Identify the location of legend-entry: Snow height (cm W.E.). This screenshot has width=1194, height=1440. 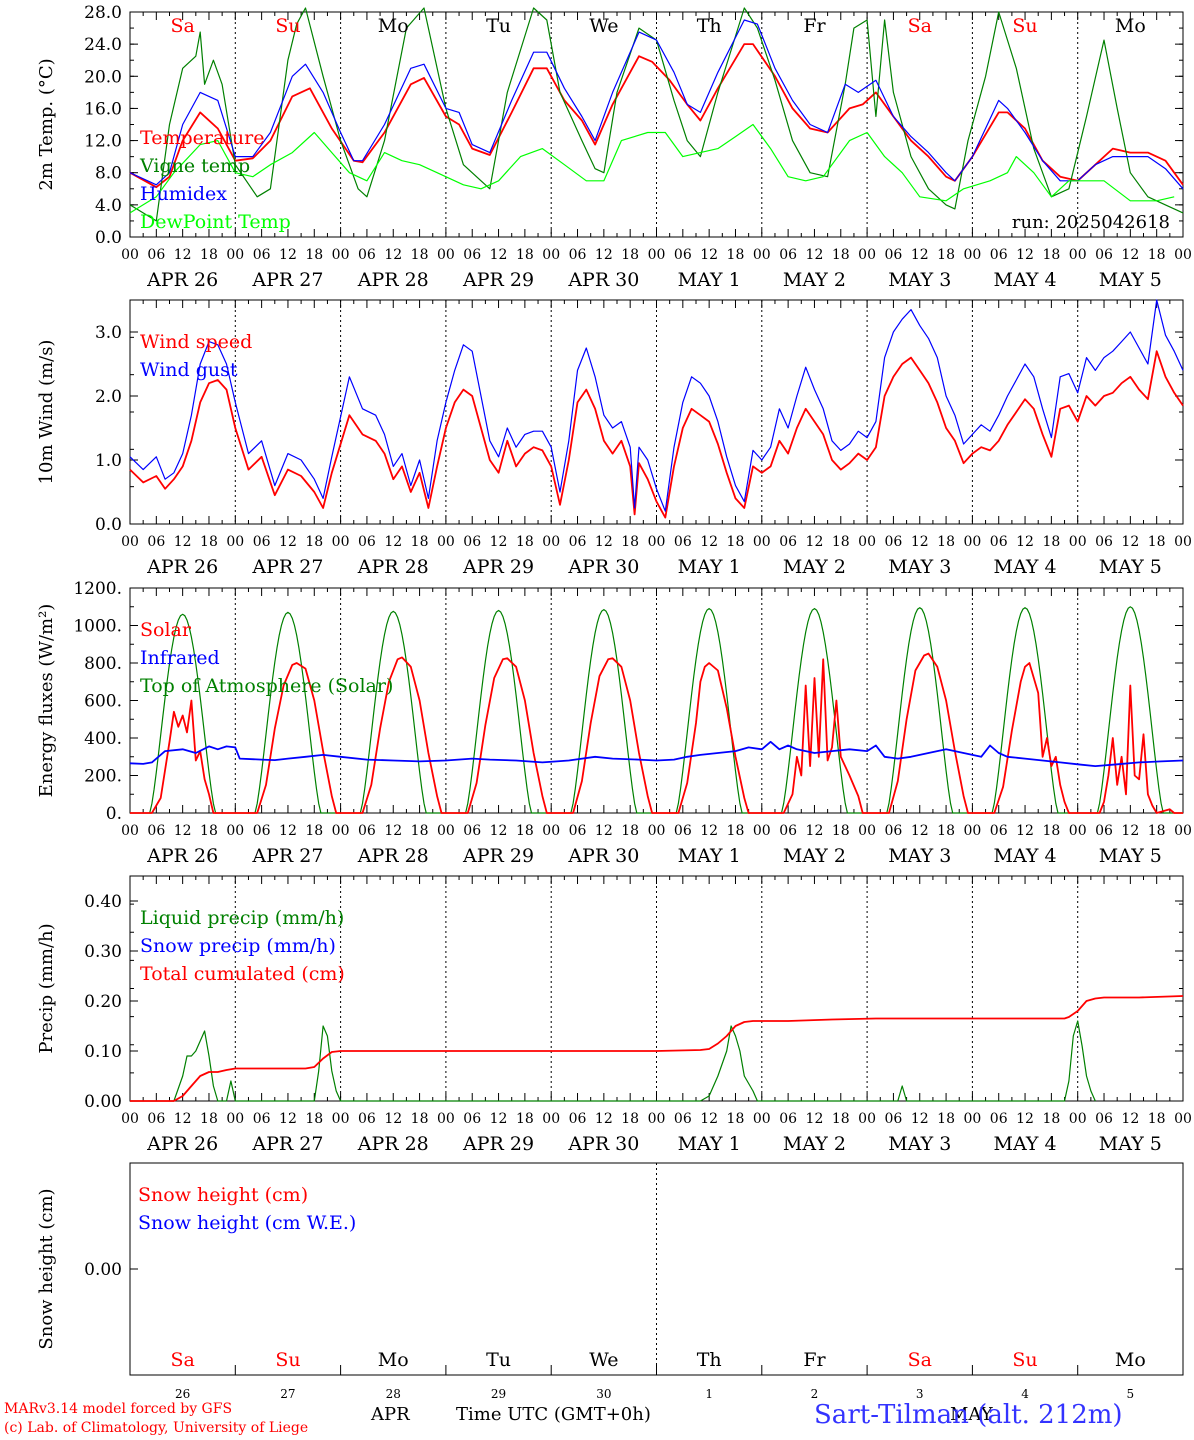
(247, 1223).